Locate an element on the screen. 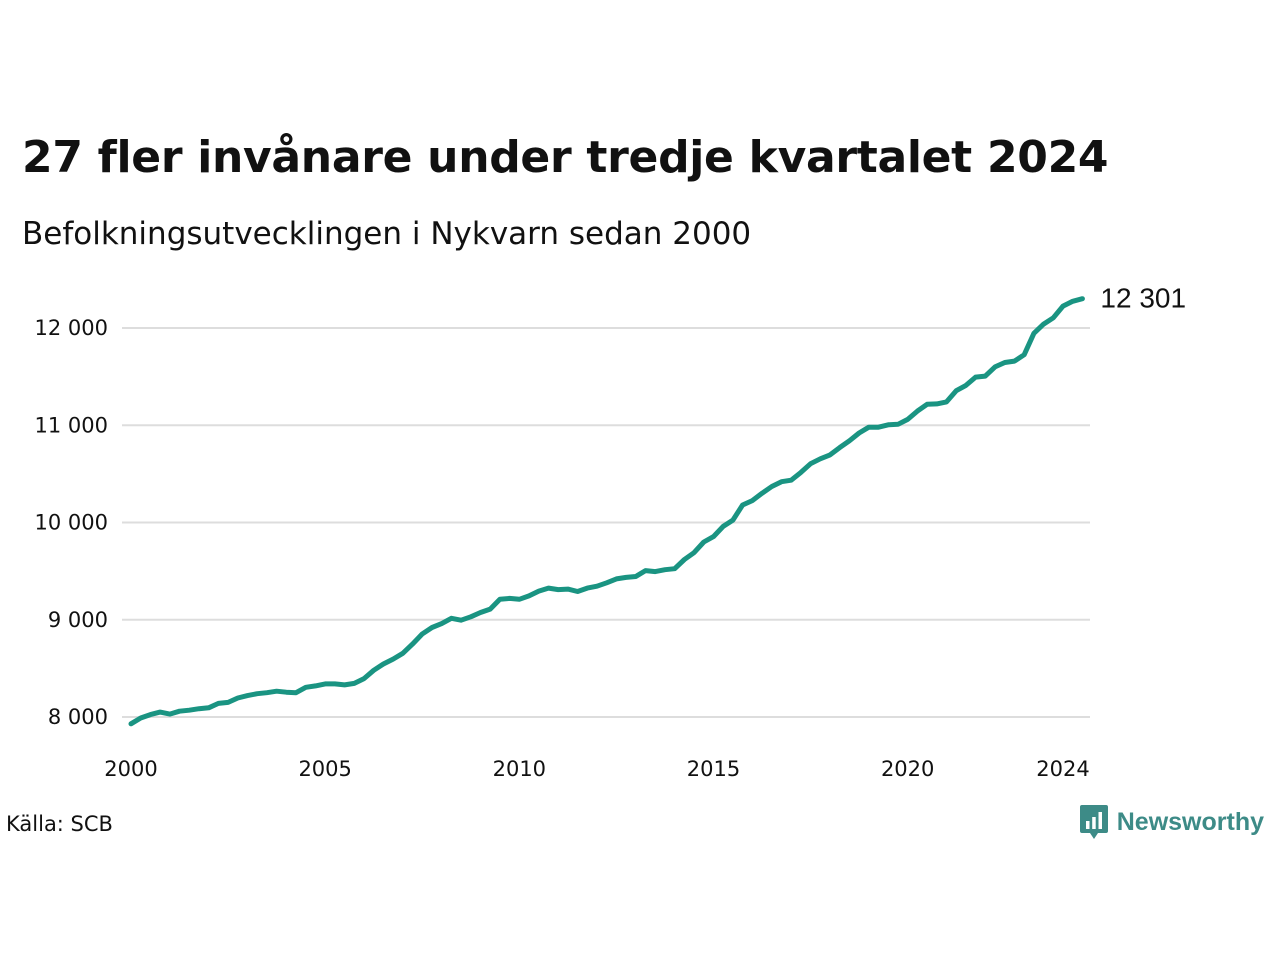 This screenshot has height=960, width=1280. x-tick-label: 2015 is located at coordinates (713, 769).